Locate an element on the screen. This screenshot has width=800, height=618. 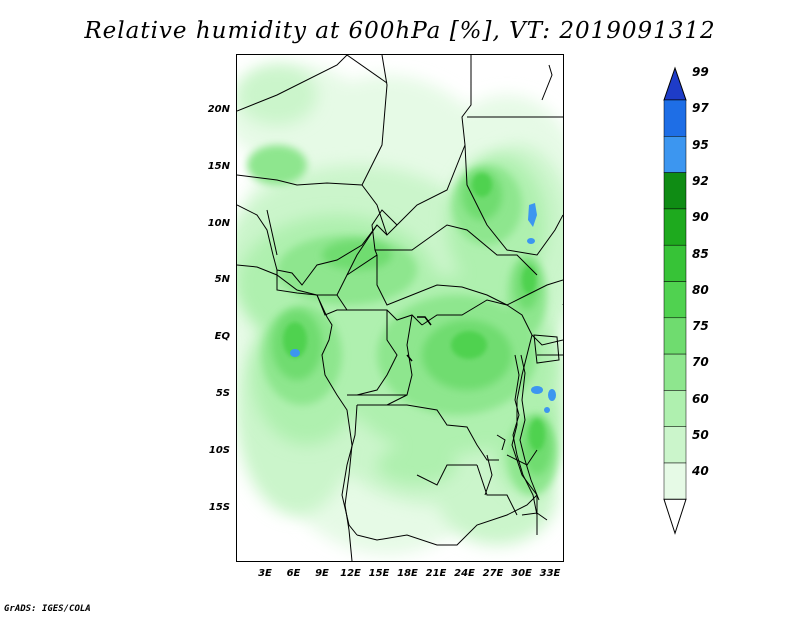
lon-label: 33E is located at coordinates (550, 573).